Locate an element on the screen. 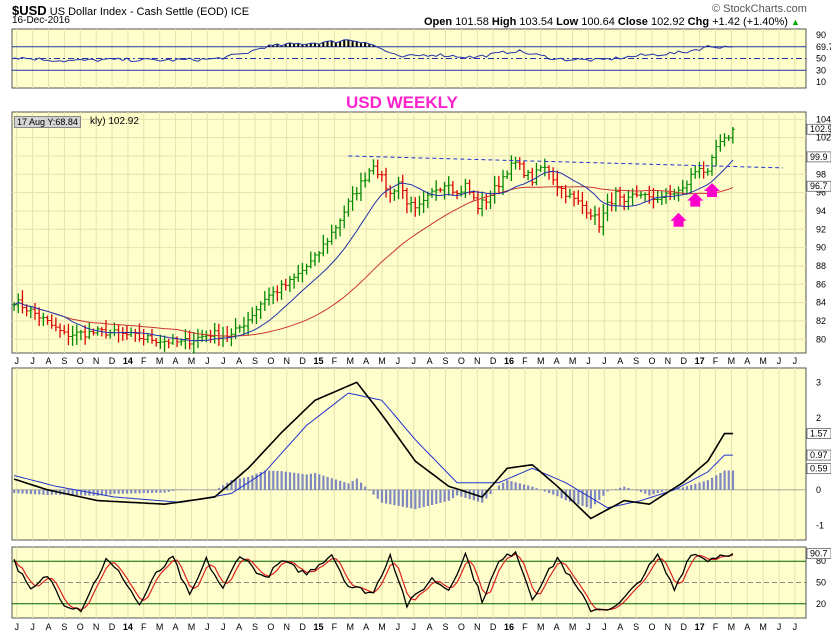  chart-date: 16-Dec-2016 is located at coordinates (41, 20).